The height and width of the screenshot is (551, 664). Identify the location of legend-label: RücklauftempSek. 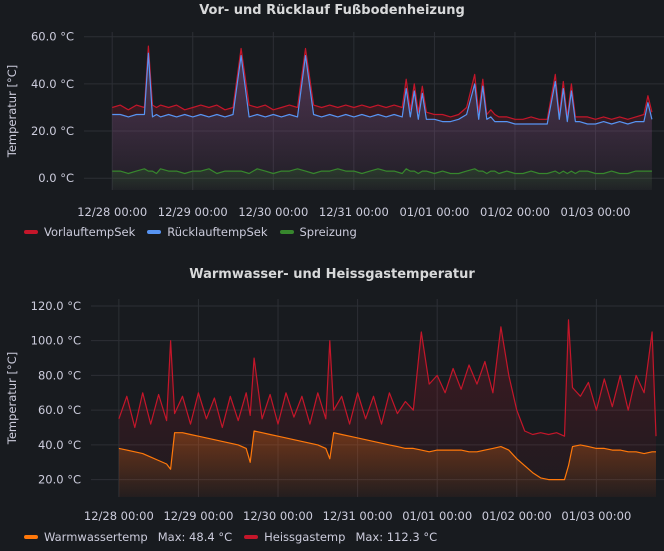
(217, 232).